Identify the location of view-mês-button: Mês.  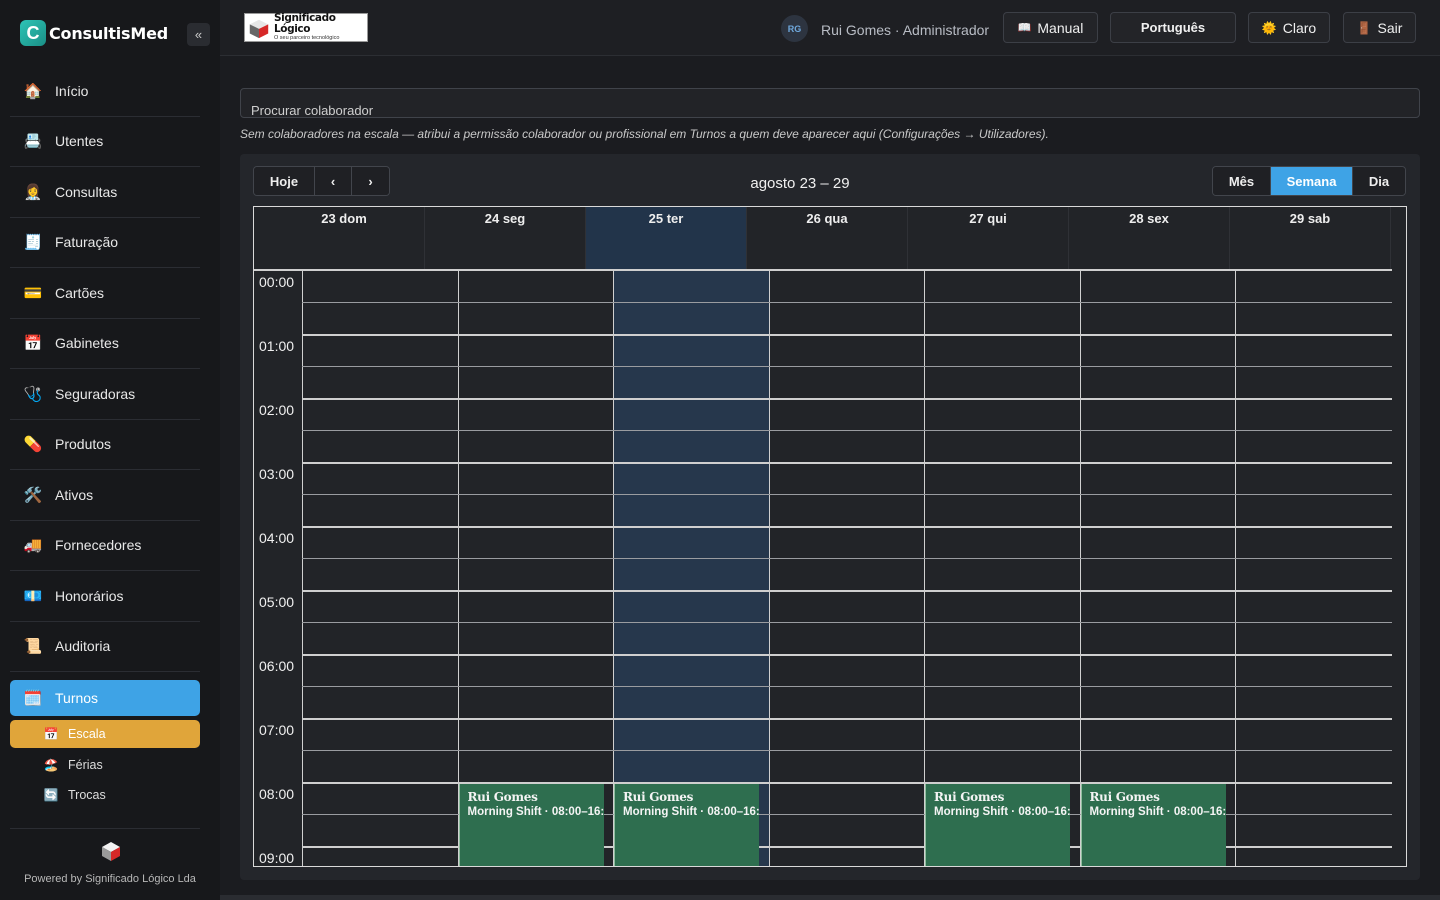
(1242, 181).